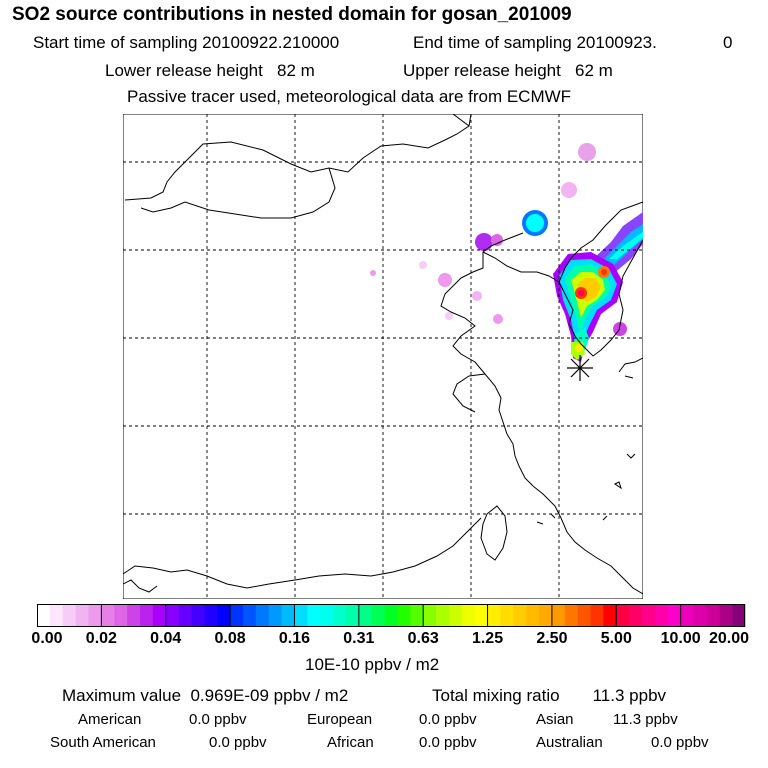 The width and height of the screenshot is (768, 768). Describe the element at coordinates (359, 638) in the screenshot. I see `colorbar-tick-label: 0.31` at that location.